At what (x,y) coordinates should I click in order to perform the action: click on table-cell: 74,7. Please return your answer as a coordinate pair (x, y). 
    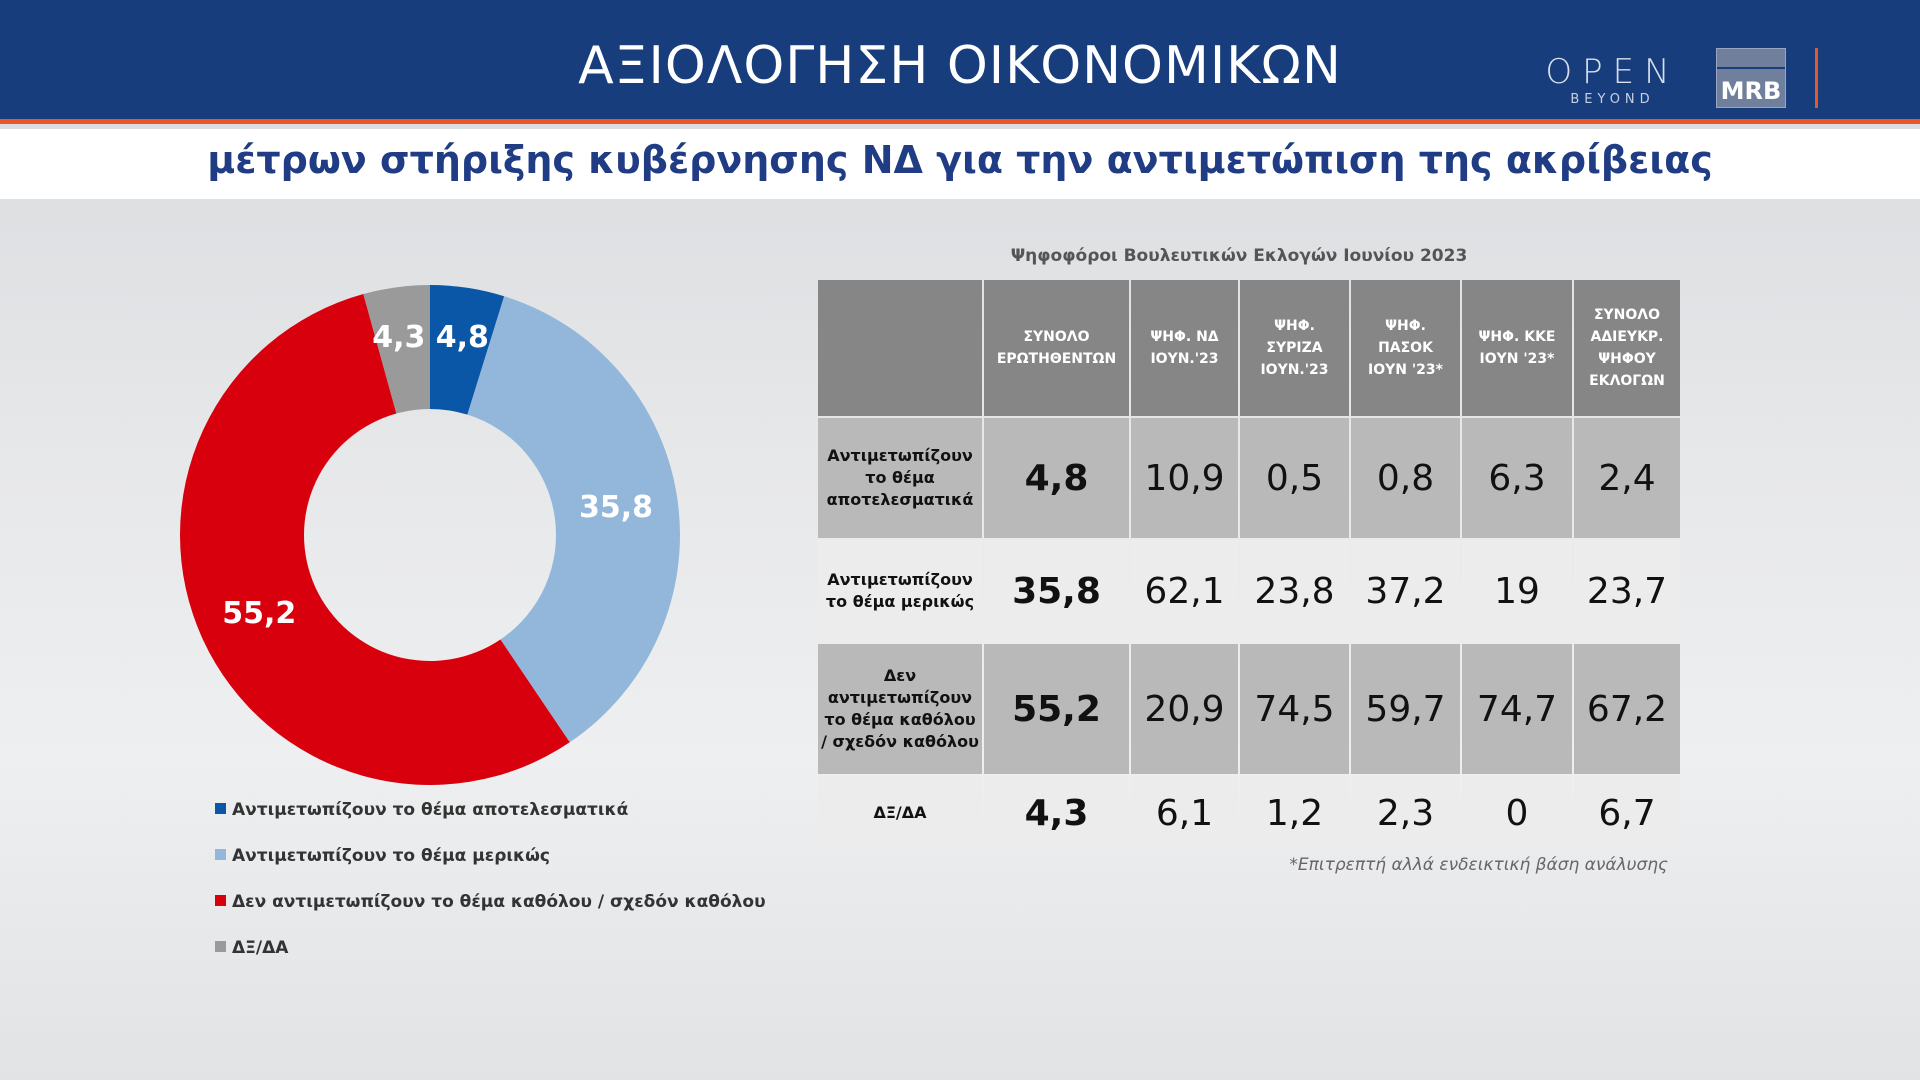
    Looking at the image, I should click on (1517, 709).